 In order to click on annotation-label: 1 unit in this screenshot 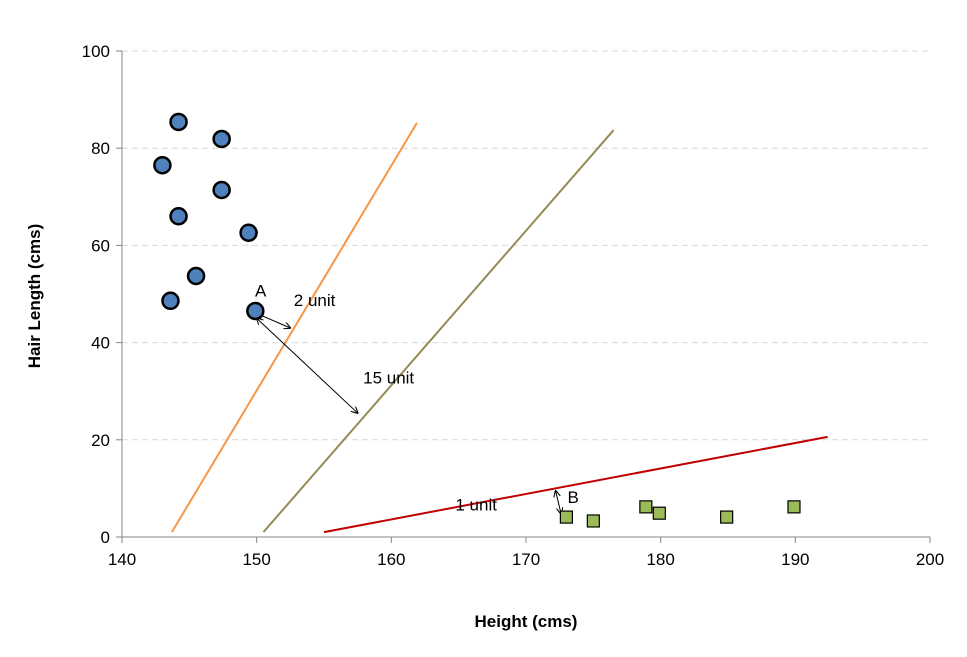, I will do `click(476, 504)`.